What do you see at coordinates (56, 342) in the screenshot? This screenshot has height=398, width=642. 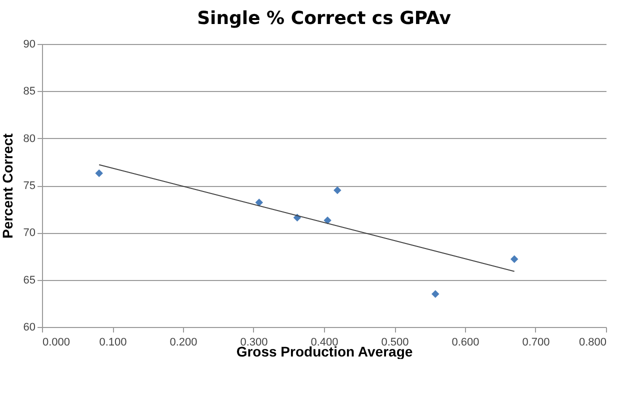 I see `x-tick-label: 0.000` at bounding box center [56, 342].